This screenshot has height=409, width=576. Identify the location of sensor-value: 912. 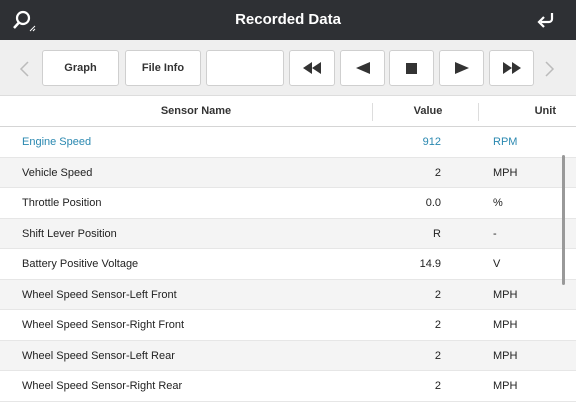
(431, 142).